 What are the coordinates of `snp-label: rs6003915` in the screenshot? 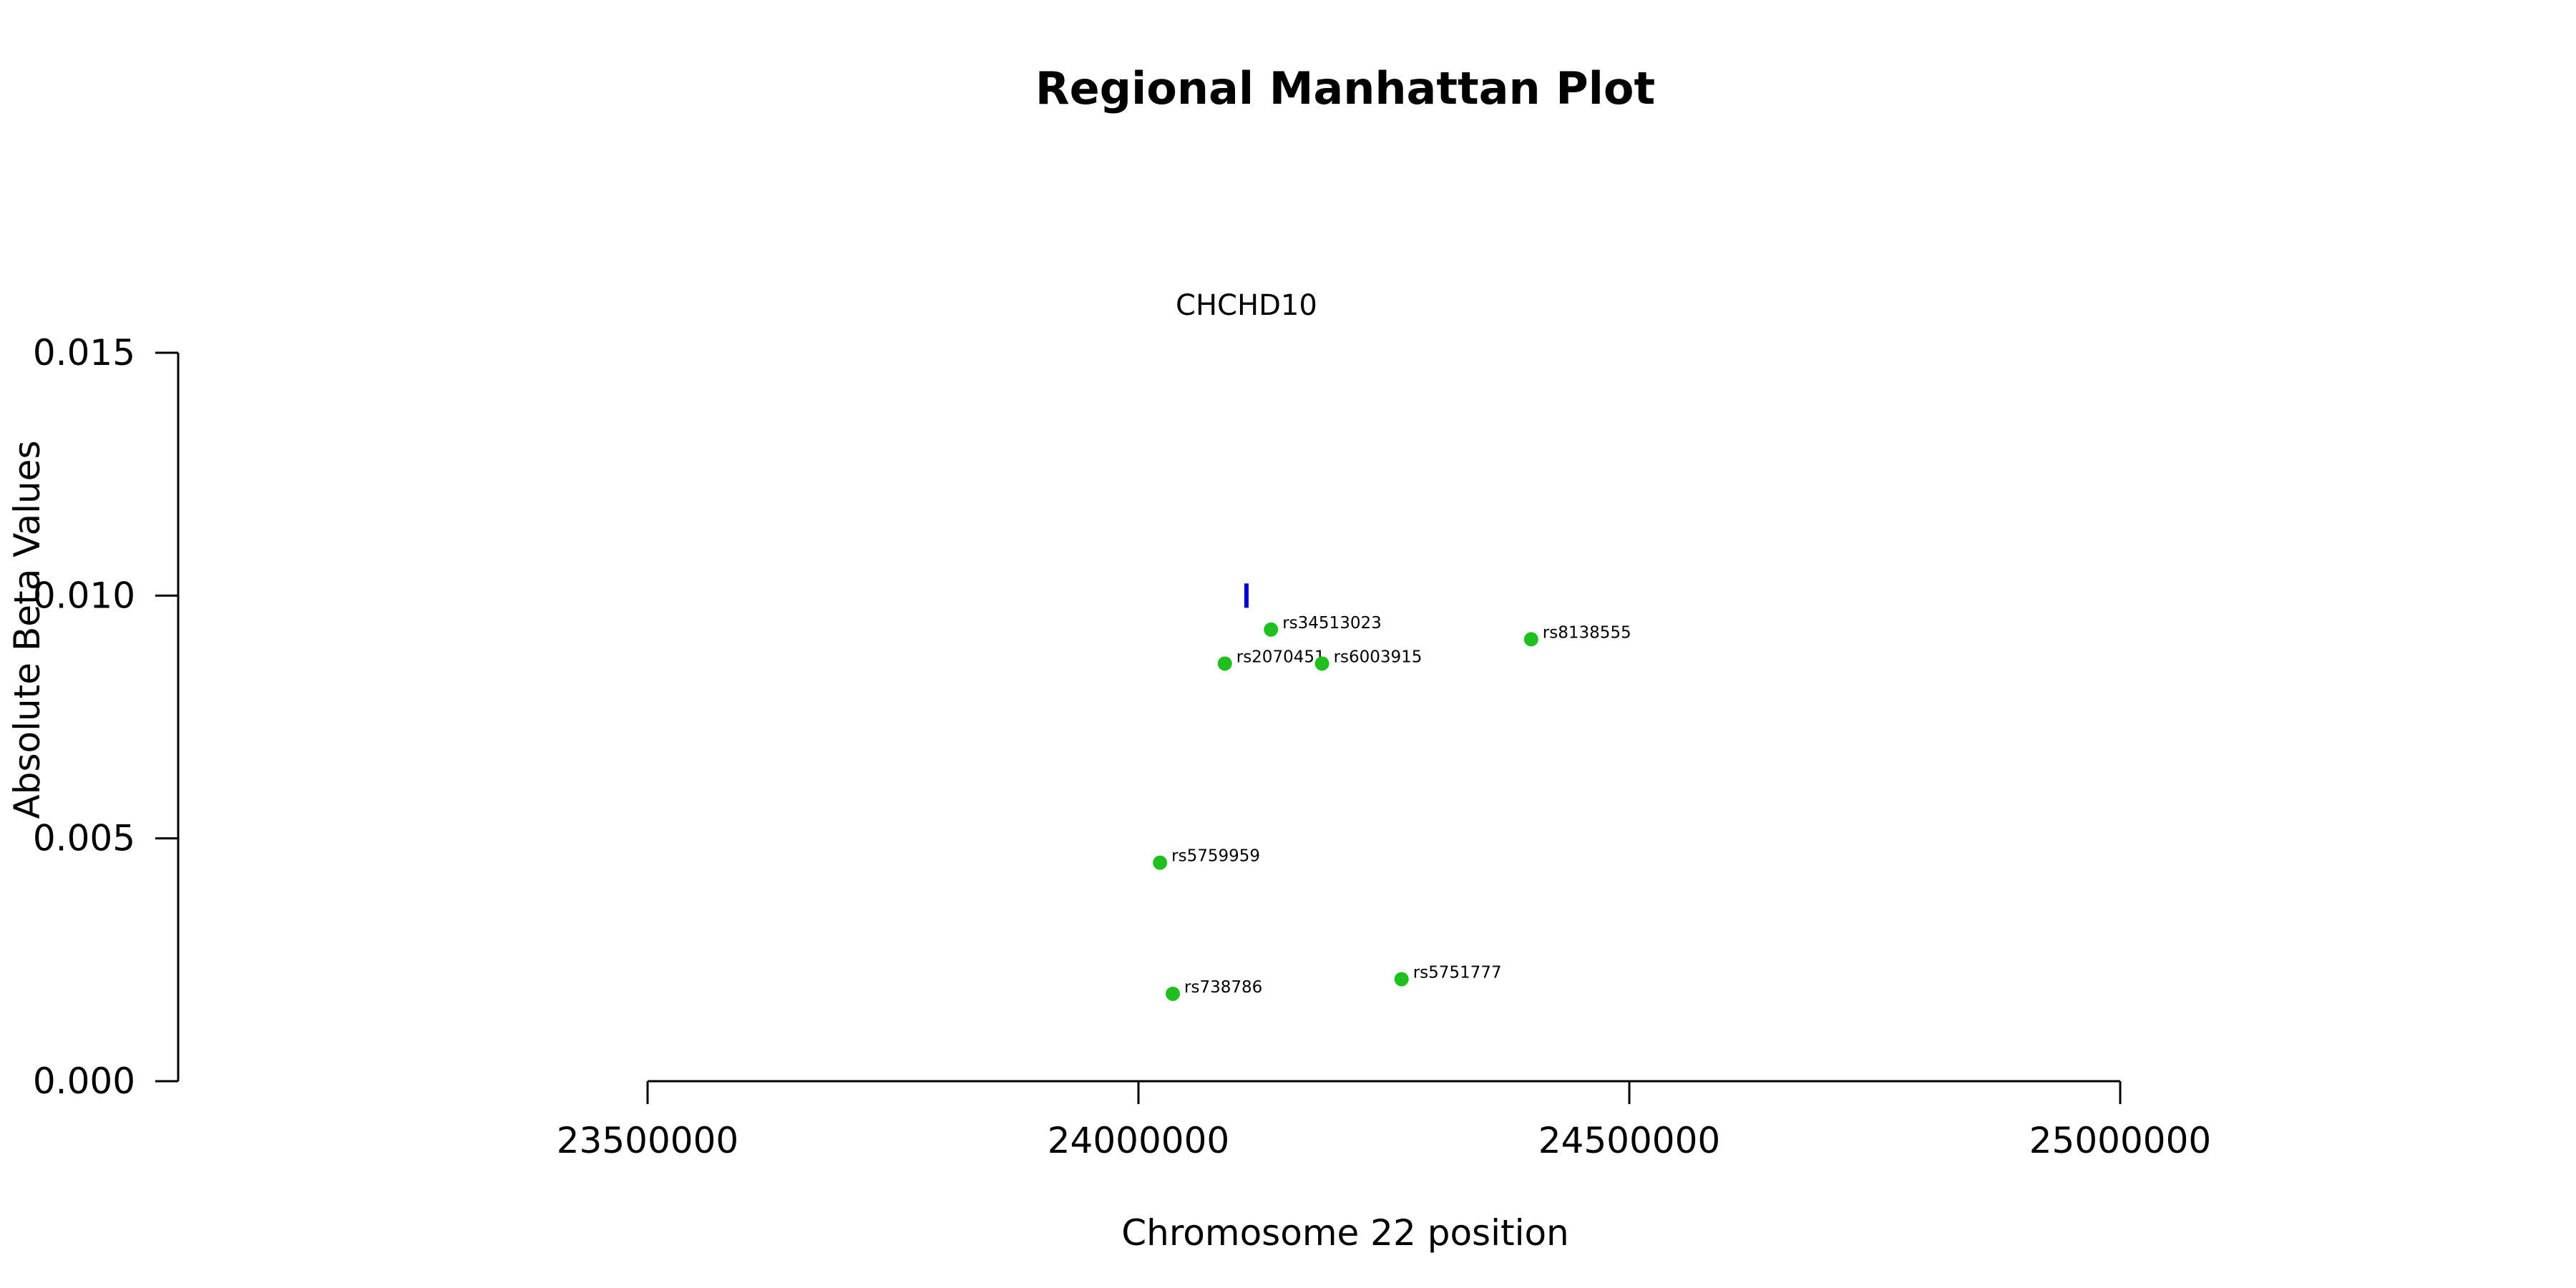 It's located at (1378, 657).